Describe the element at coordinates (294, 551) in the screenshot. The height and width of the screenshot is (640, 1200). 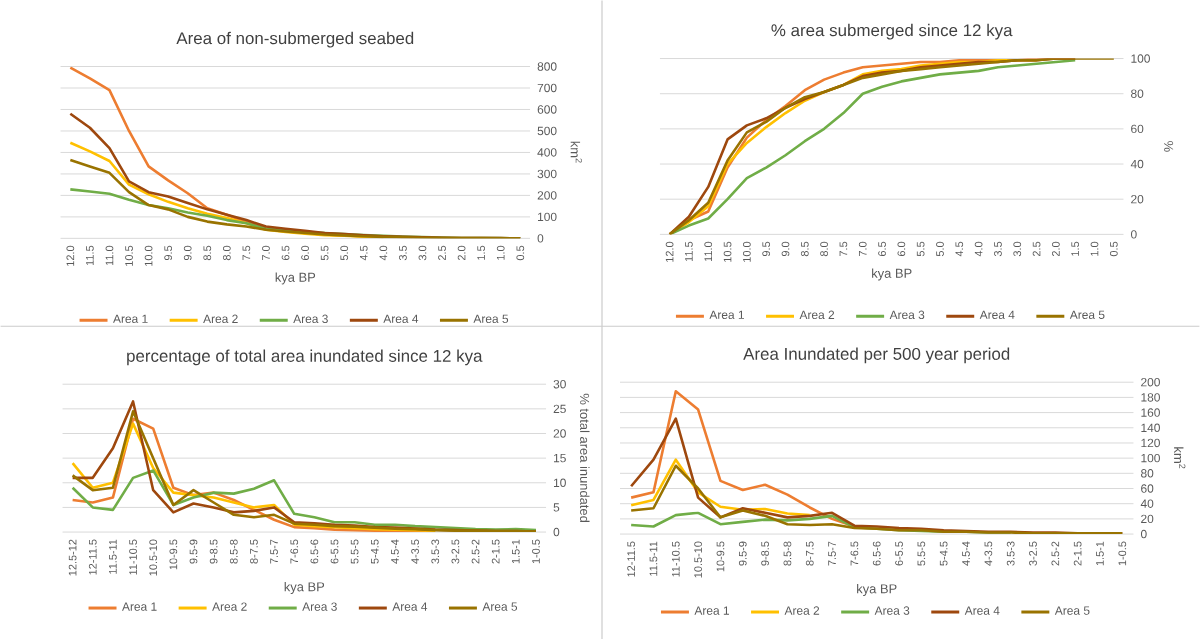
I see `x-tick-label: 7-6.5` at that location.